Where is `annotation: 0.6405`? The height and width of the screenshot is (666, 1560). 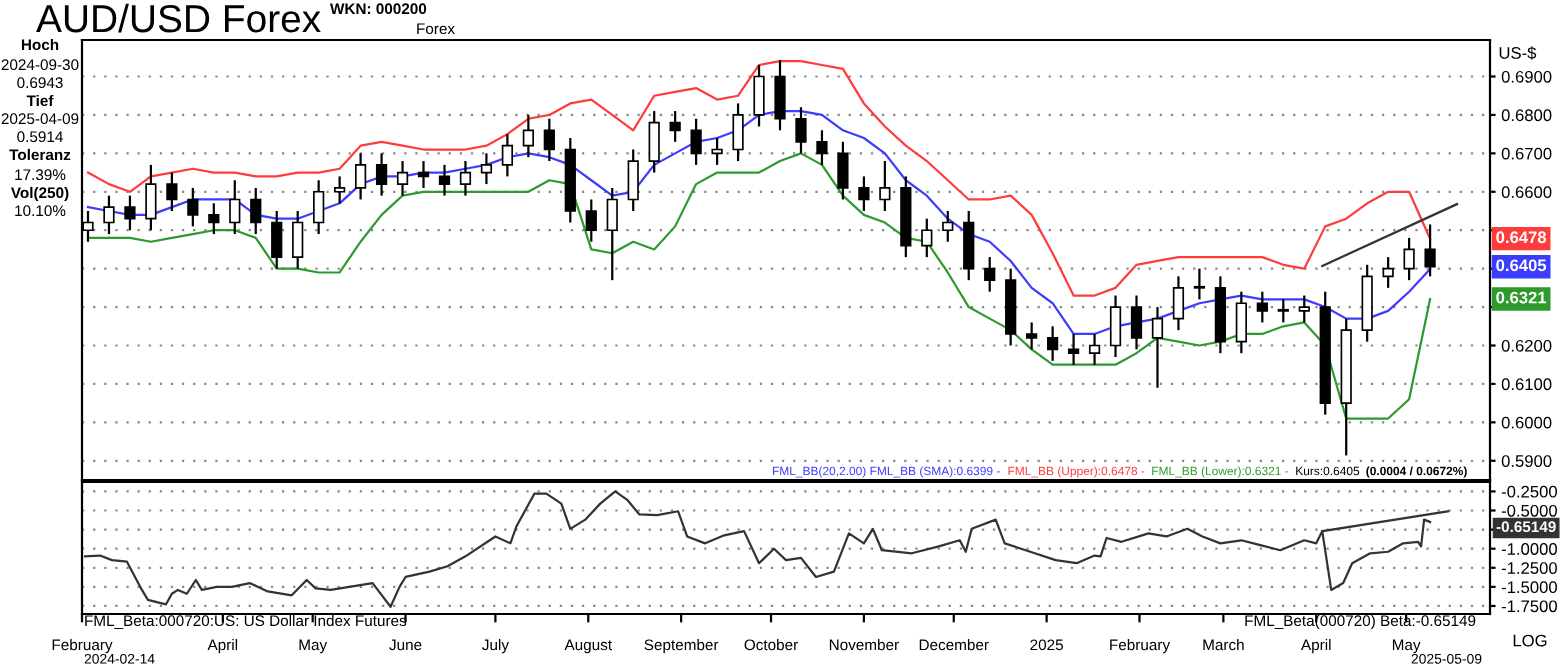
annotation: 0.6405 is located at coordinates (1521, 265).